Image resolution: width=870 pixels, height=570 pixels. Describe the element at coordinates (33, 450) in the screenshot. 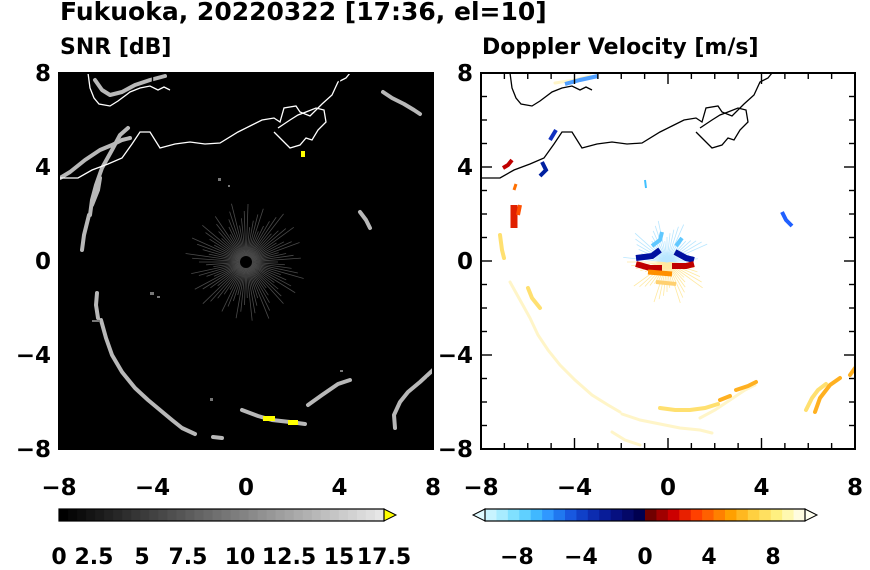

I see `snr-y-tick-label: −8` at that location.